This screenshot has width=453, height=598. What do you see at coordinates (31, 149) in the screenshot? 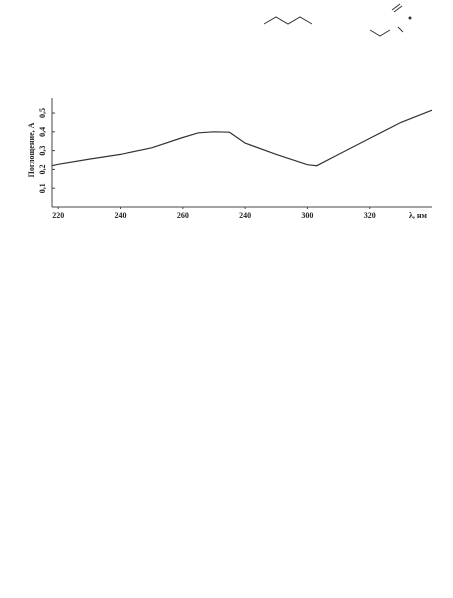
I see `y-axis-label: Поглощение, A` at bounding box center [31, 149].